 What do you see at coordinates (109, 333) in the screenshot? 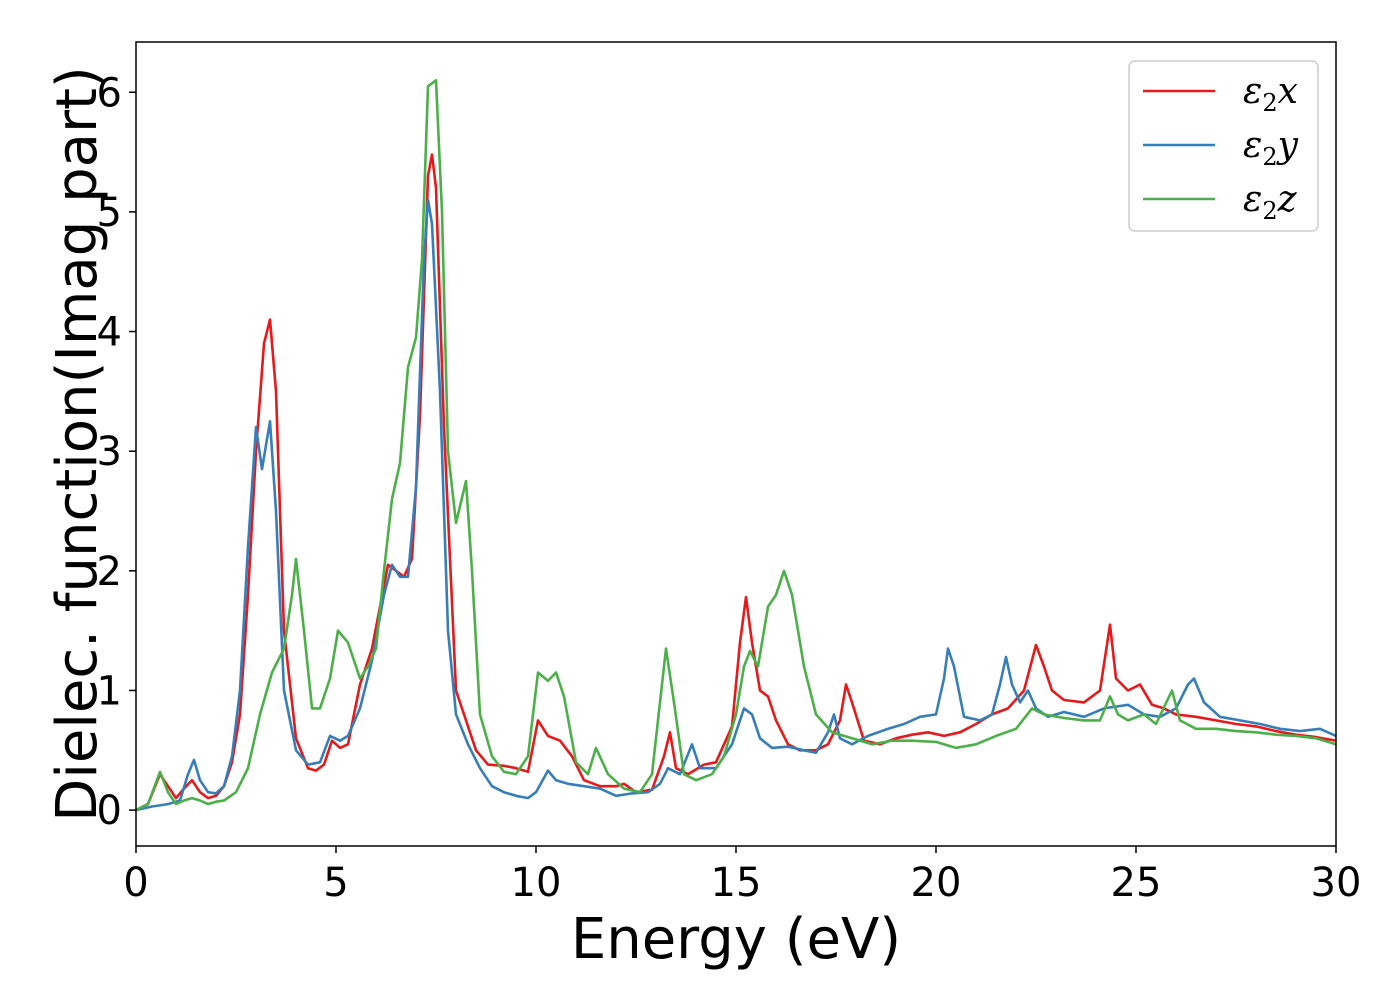
I see `y-tick-label: 4` at bounding box center [109, 333].